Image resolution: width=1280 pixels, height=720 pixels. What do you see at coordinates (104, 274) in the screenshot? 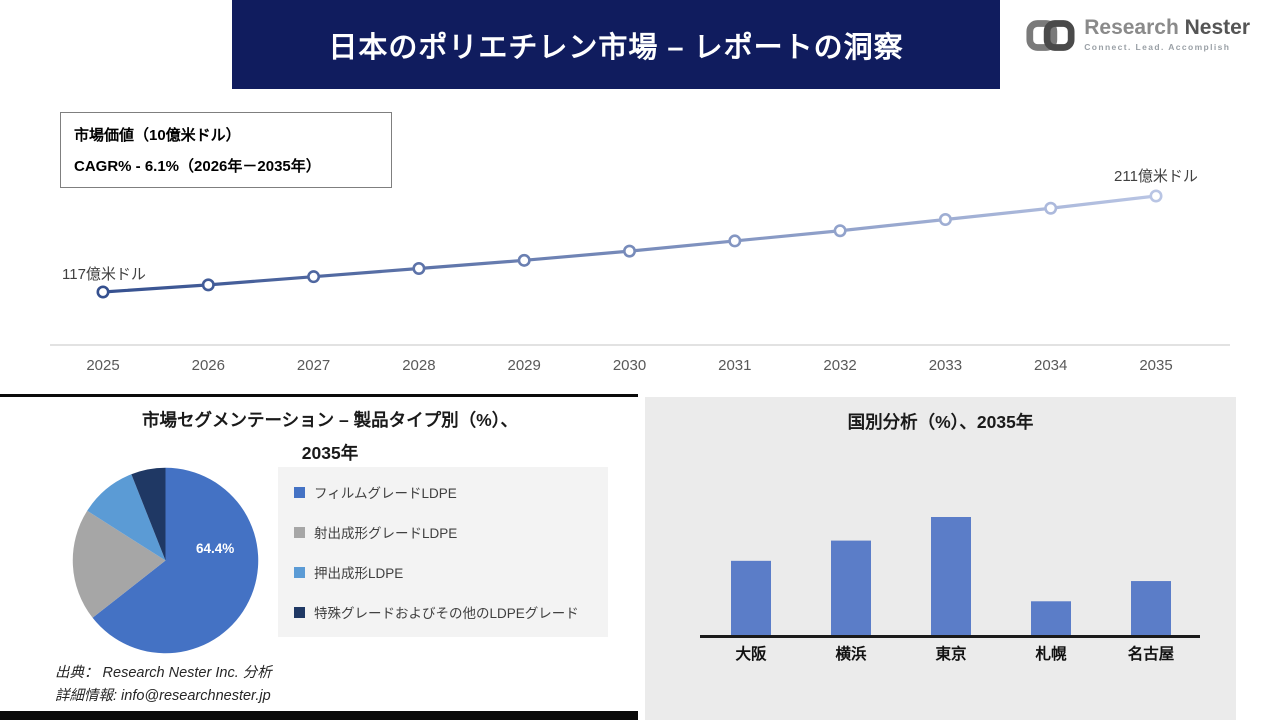
I see `line-start-value-label: 117億米ドル` at bounding box center [104, 274].